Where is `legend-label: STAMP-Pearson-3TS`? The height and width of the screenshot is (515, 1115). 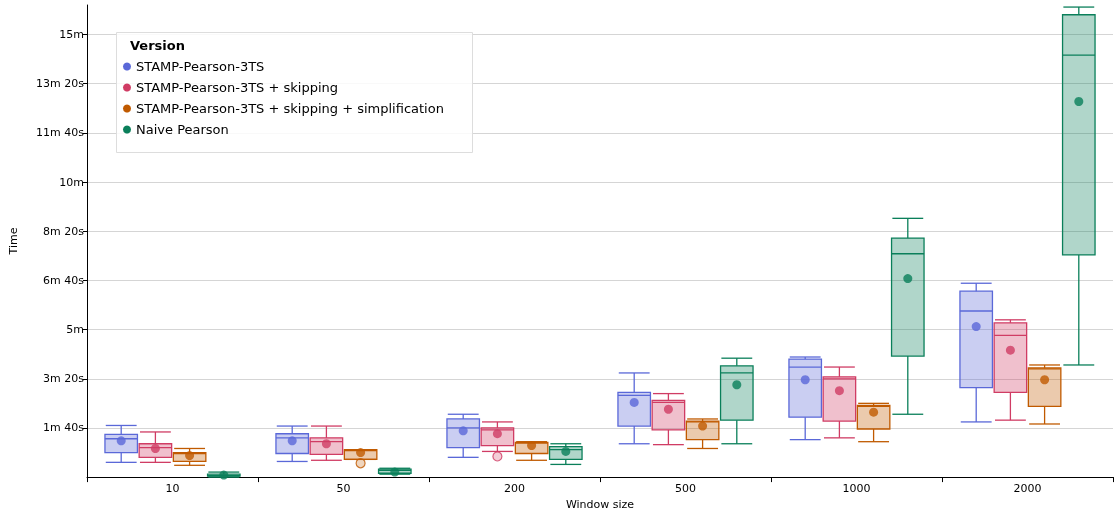 legend-label: STAMP-Pearson-3TS is located at coordinates (200, 66).